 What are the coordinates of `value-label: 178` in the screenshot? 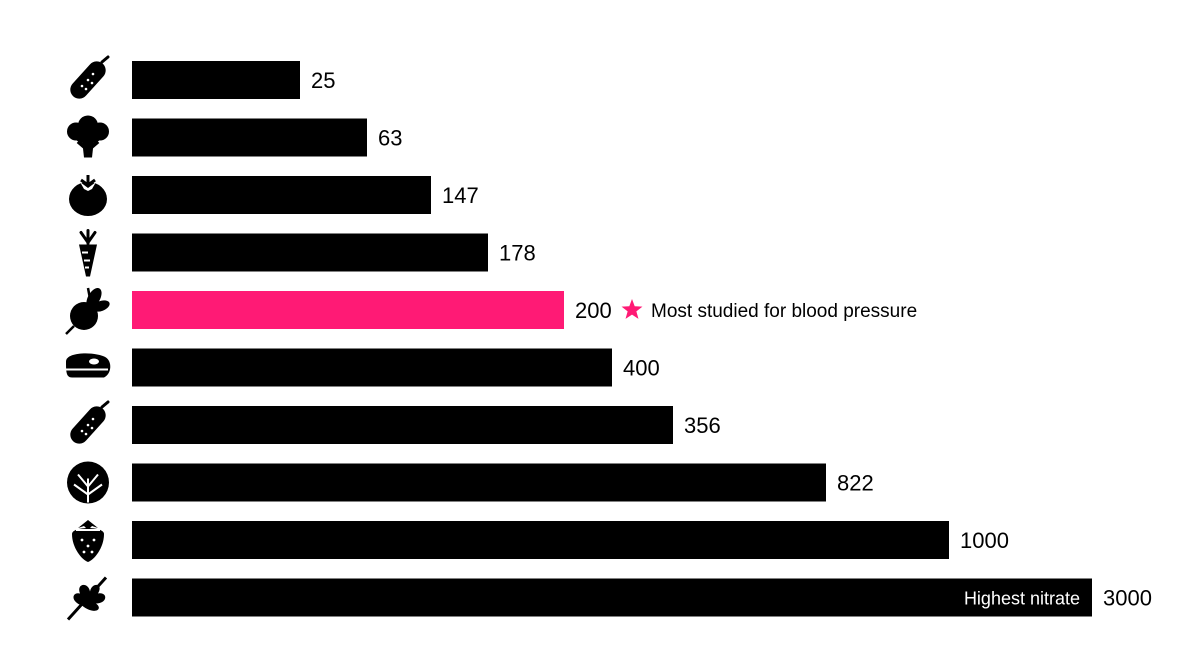 It's located at (517, 253).